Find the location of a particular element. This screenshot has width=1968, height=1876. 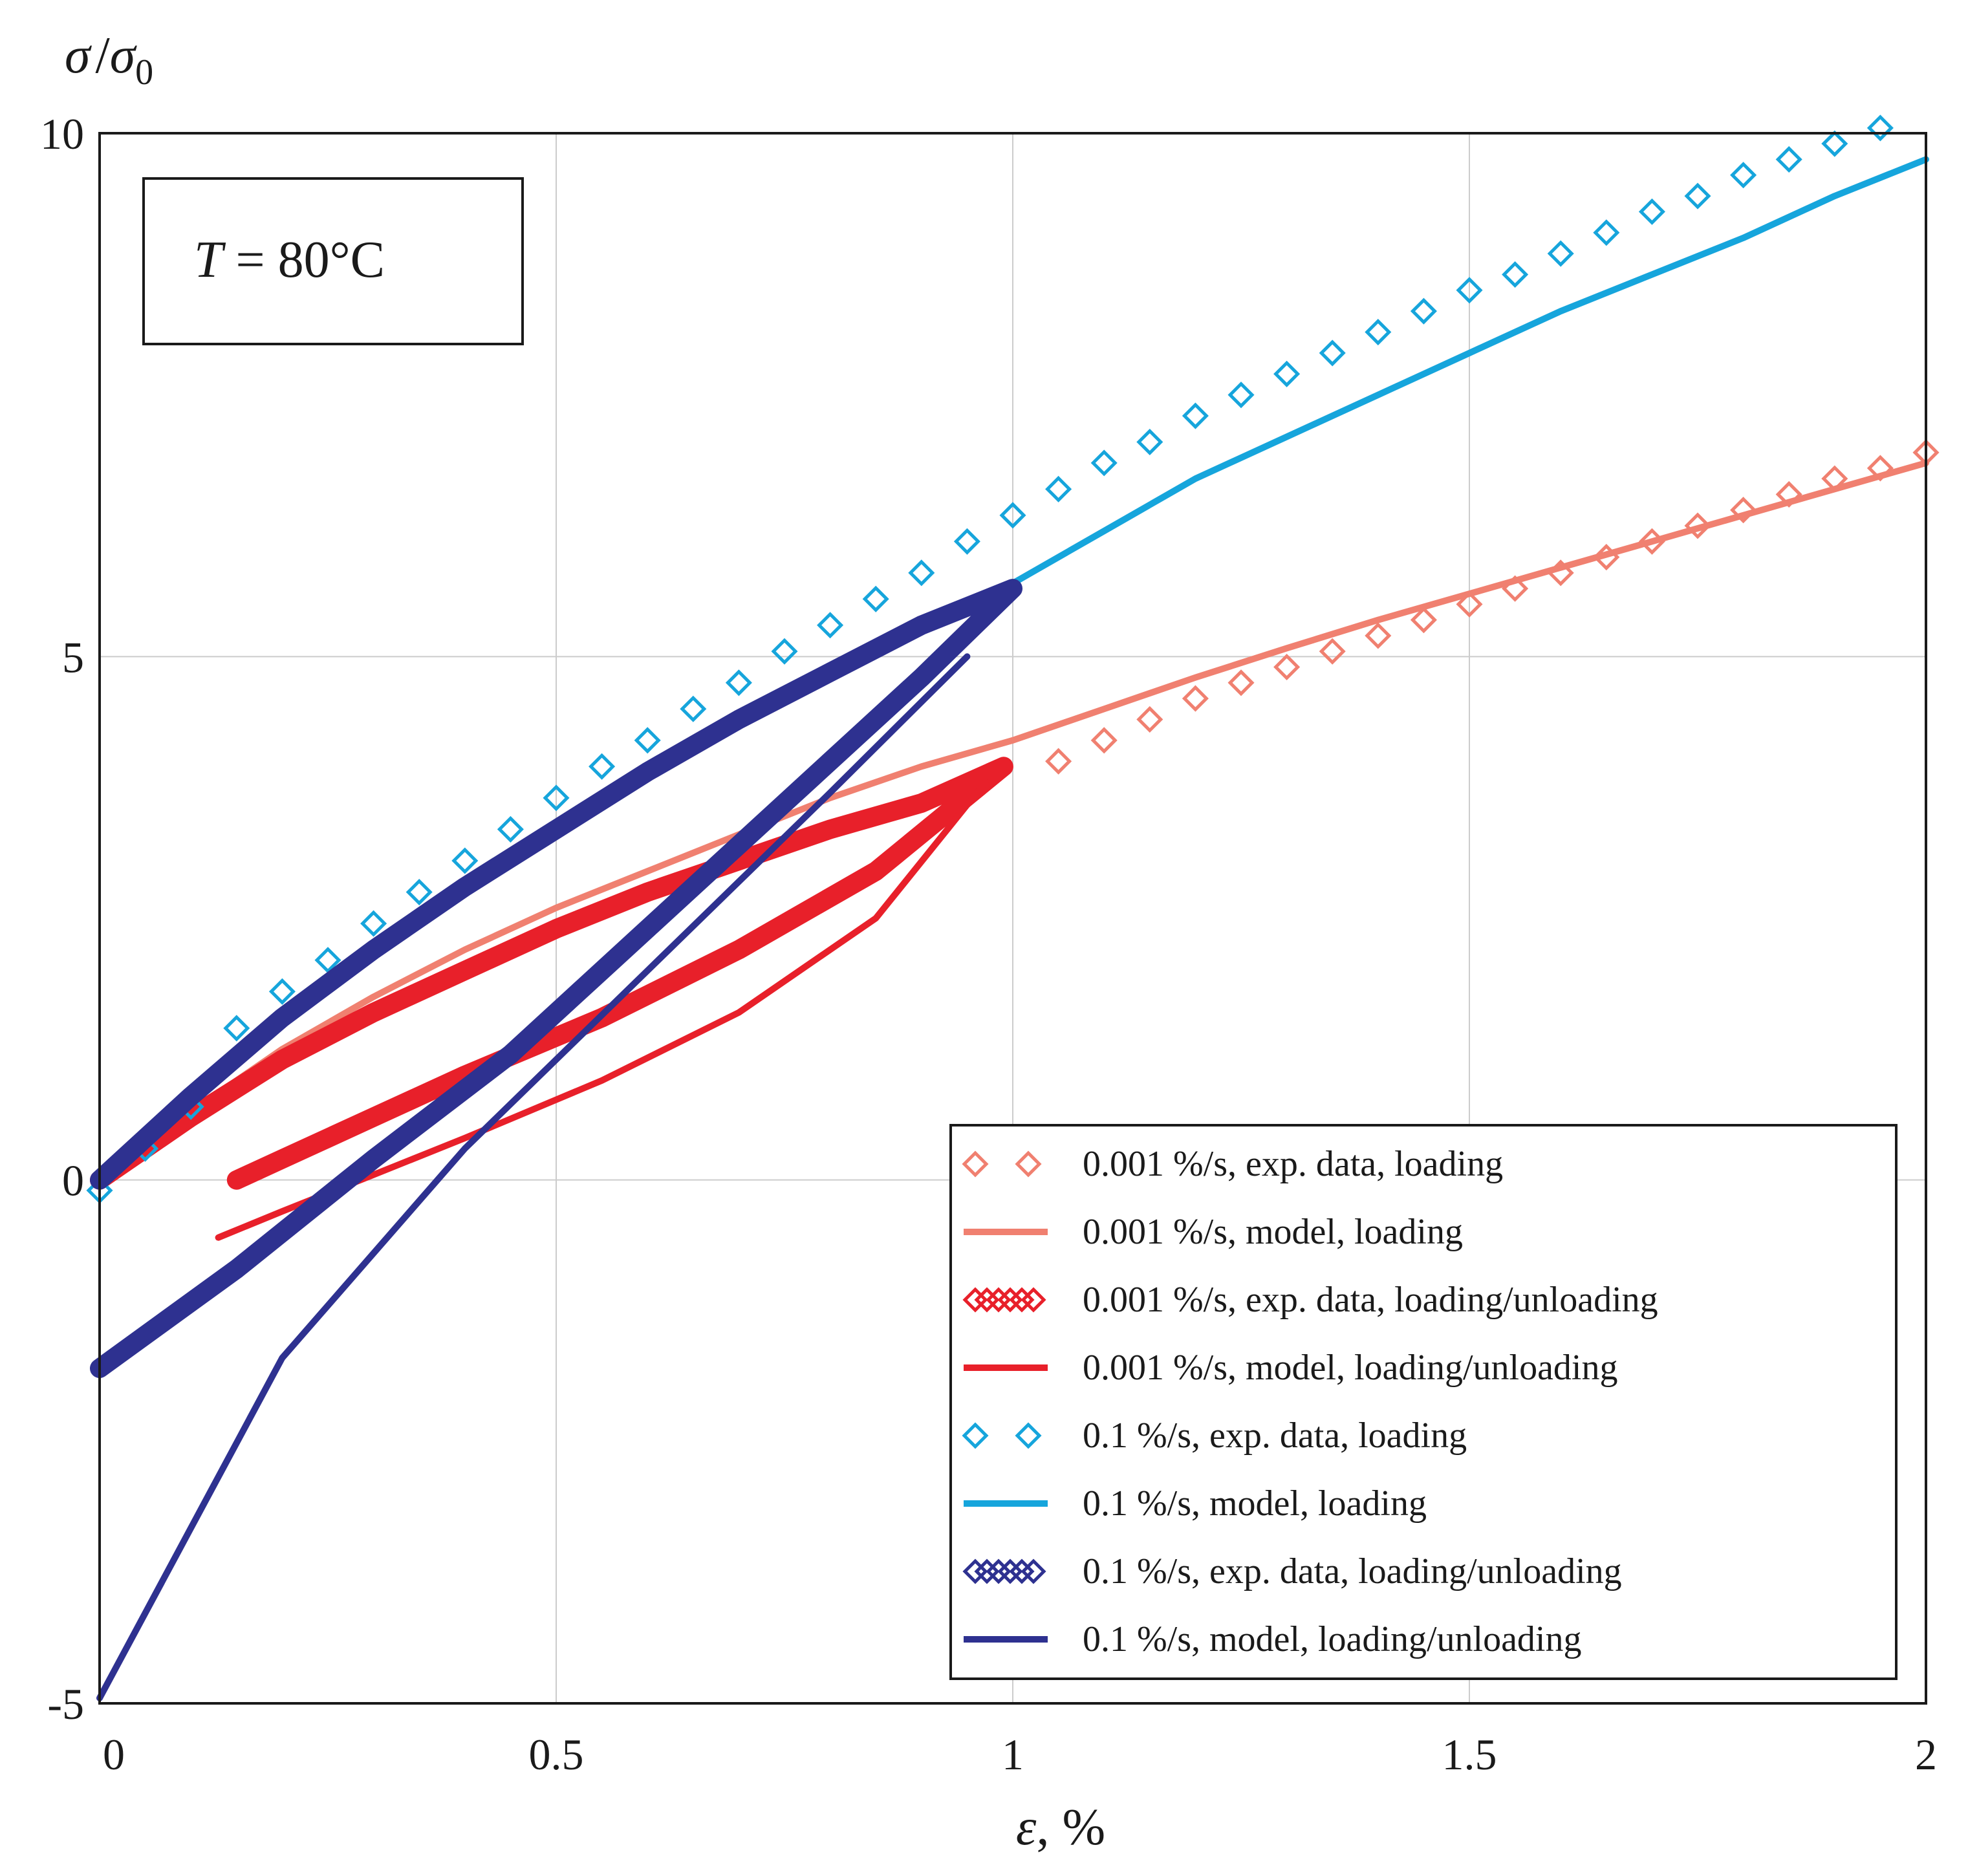

x-tick-label: 1 is located at coordinates (1013, 1754).